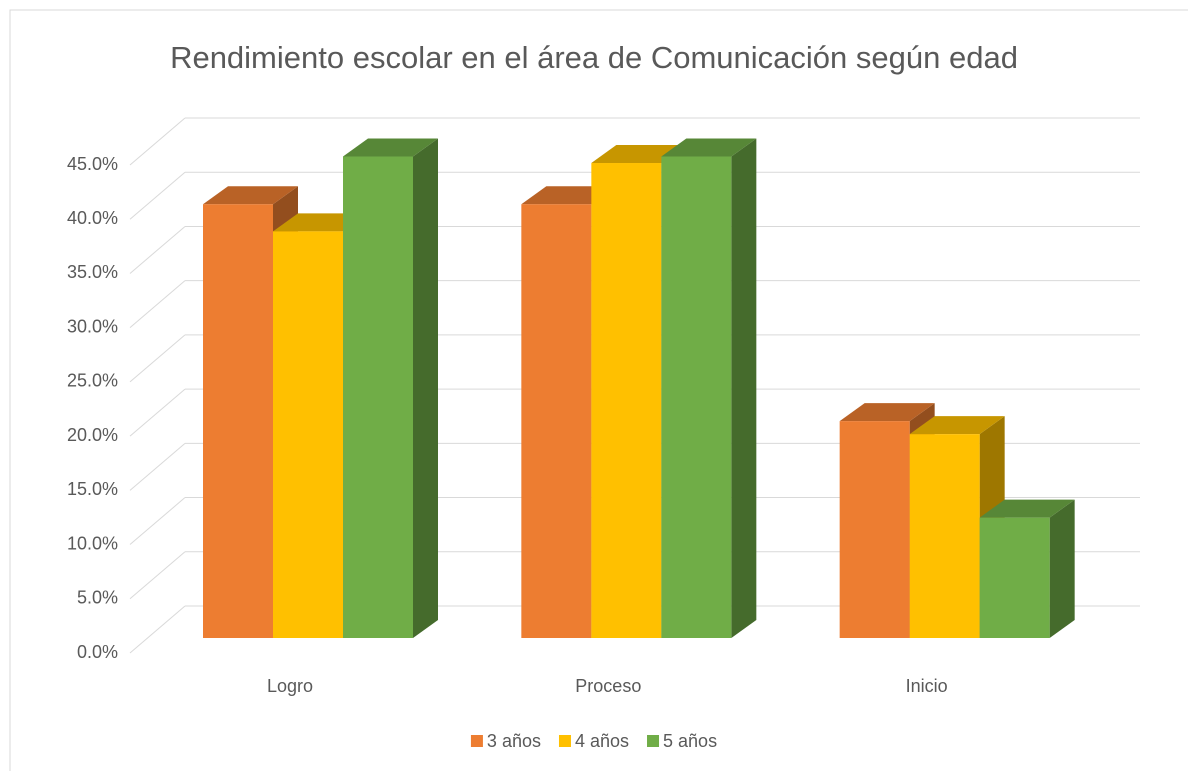 The image size is (1188, 771). Describe the element at coordinates (92, 326) in the screenshot. I see `y-tick-label: 30.0%` at that location.